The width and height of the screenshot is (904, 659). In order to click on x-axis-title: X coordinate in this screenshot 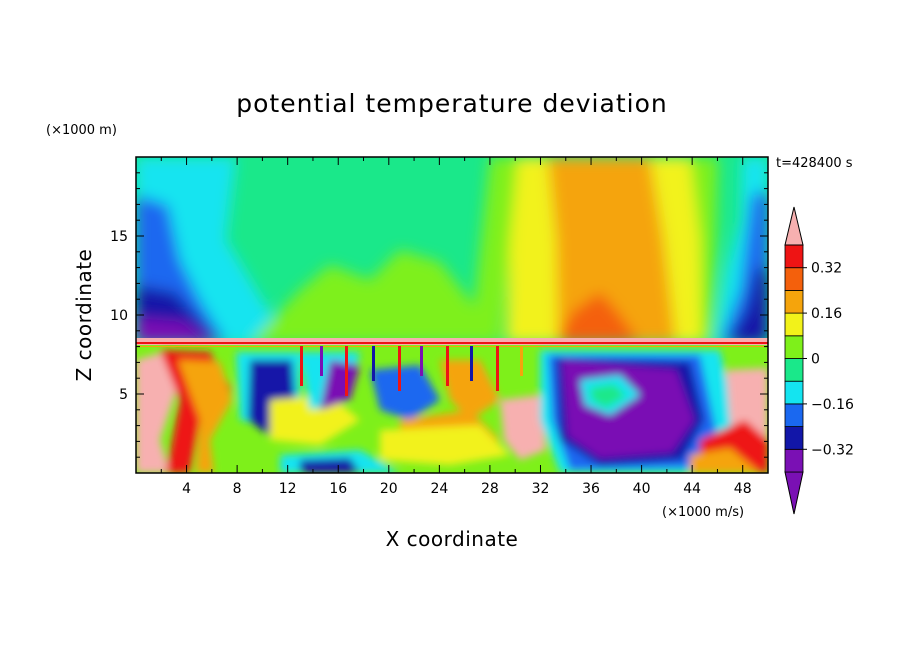, I will do `click(452, 539)`.